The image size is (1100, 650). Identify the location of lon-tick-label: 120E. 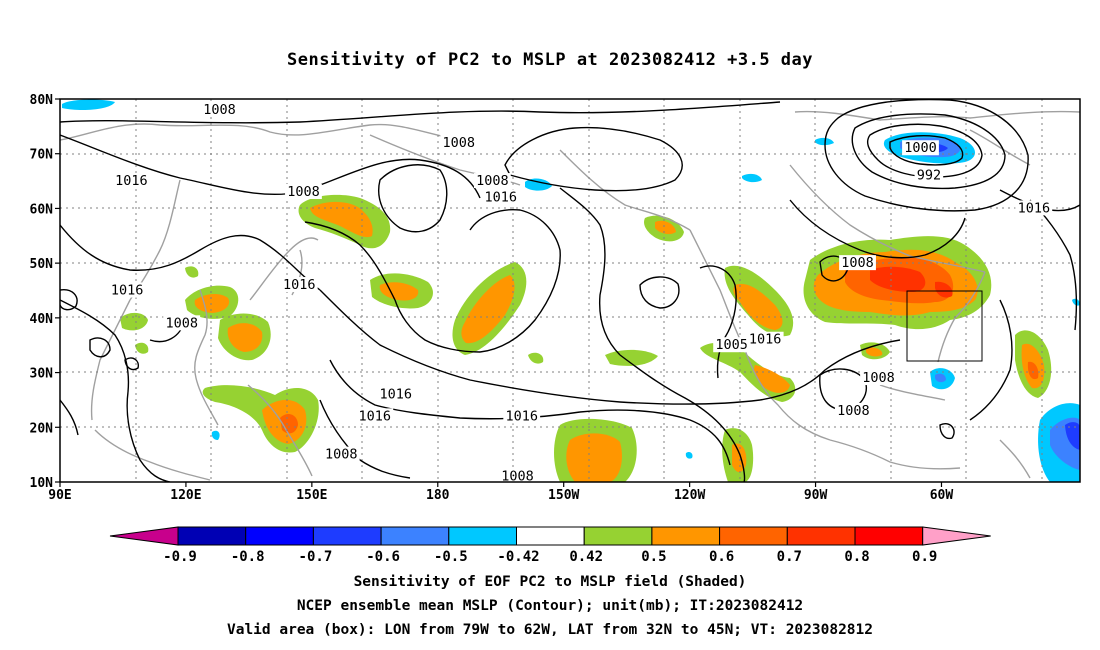
(185, 495).